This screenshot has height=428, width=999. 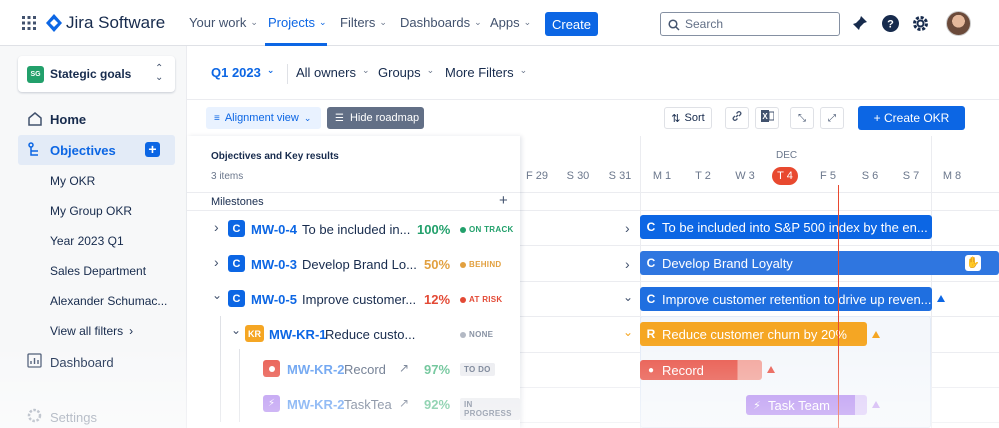 I want to click on okr-row: ⚡ MW-KR-2 TaskTea ↗ 92% IN PROGRESS, so click(x=353, y=404).